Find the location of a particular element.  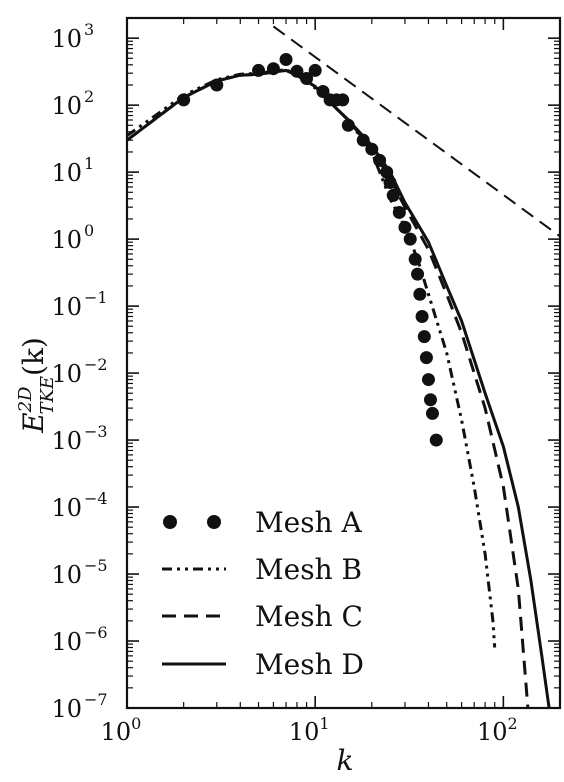

y-axis-label: E2DTKE(k) is located at coordinates (36, 385).